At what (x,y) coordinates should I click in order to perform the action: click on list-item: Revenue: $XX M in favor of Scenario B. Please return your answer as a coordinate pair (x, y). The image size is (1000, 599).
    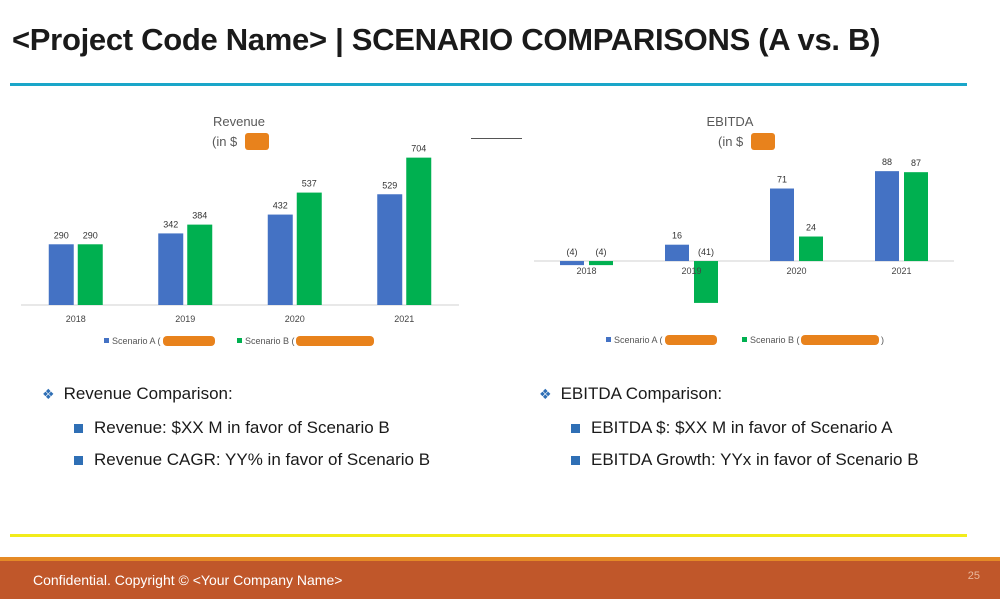
    Looking at the image, I should click on (252, 428).